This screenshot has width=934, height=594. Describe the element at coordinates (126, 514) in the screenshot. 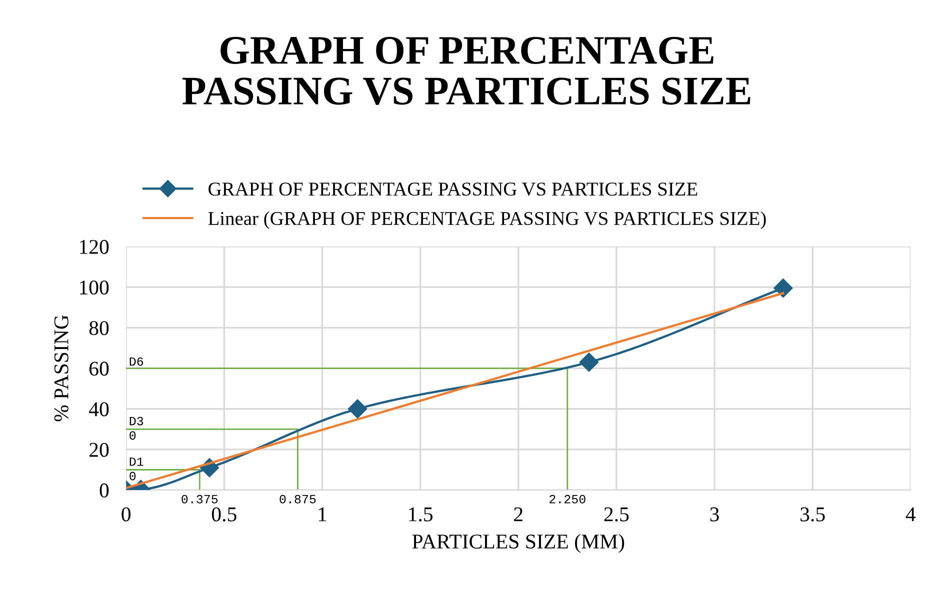

I see `x-tick-label: 0` at that location.